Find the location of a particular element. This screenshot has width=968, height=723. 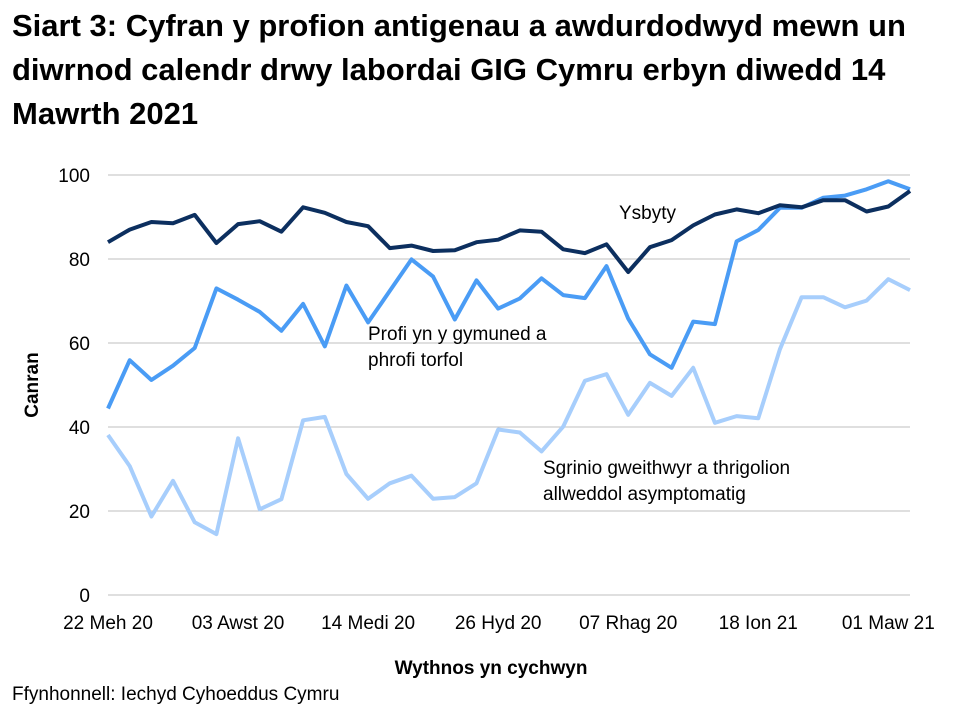

series-label: Ysbyty is located at coordinates (648, 213).